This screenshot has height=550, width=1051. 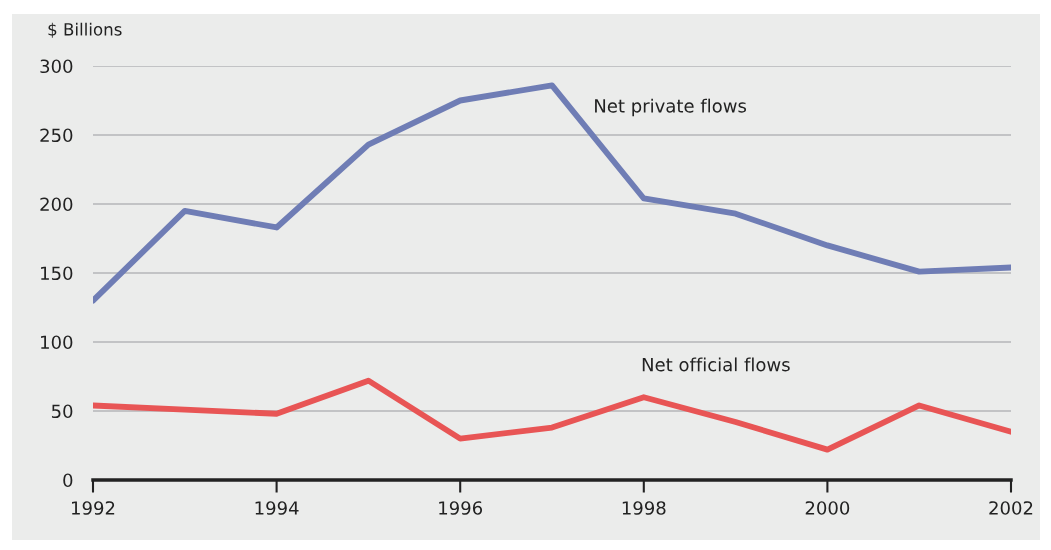 What do you see at coordinates (57, 273) in the screenshot?
I see `y-tick-label: 150` at bounding box center [57, 273].